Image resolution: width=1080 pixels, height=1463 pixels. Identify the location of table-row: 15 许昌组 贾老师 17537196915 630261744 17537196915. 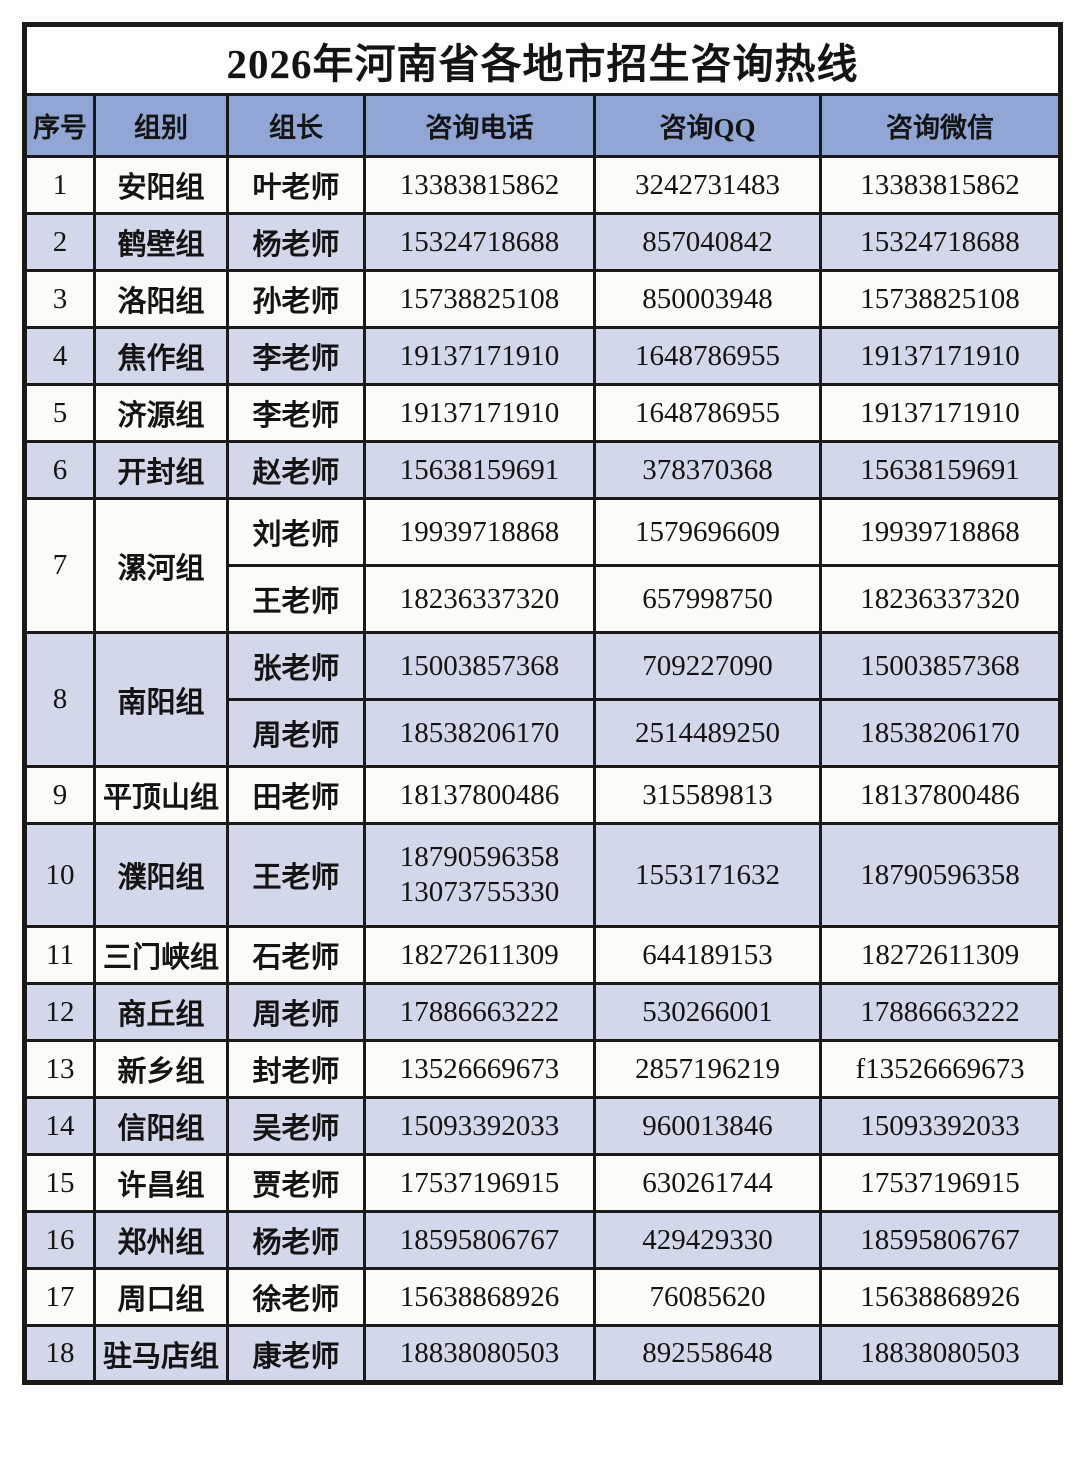
(543, 1183).